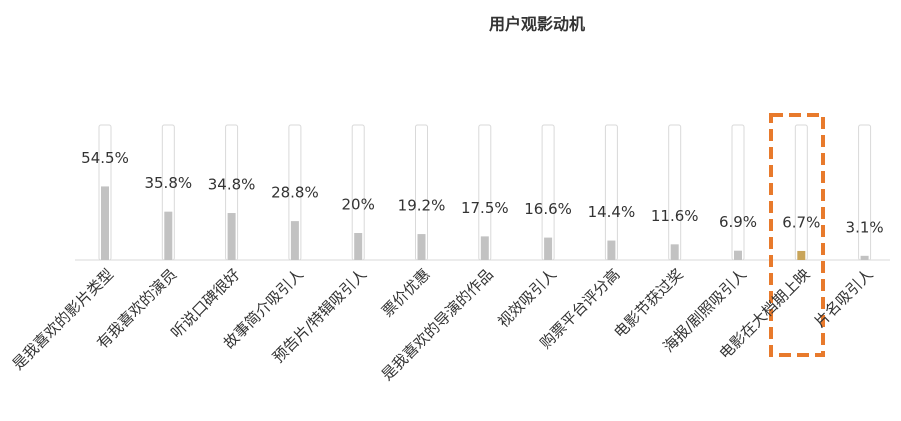 The image size is (901, 421). What do you see at coordinates (295, 193) in the screenshot?
I see `value-label: 28.8%` at bounding box center [295, 193].